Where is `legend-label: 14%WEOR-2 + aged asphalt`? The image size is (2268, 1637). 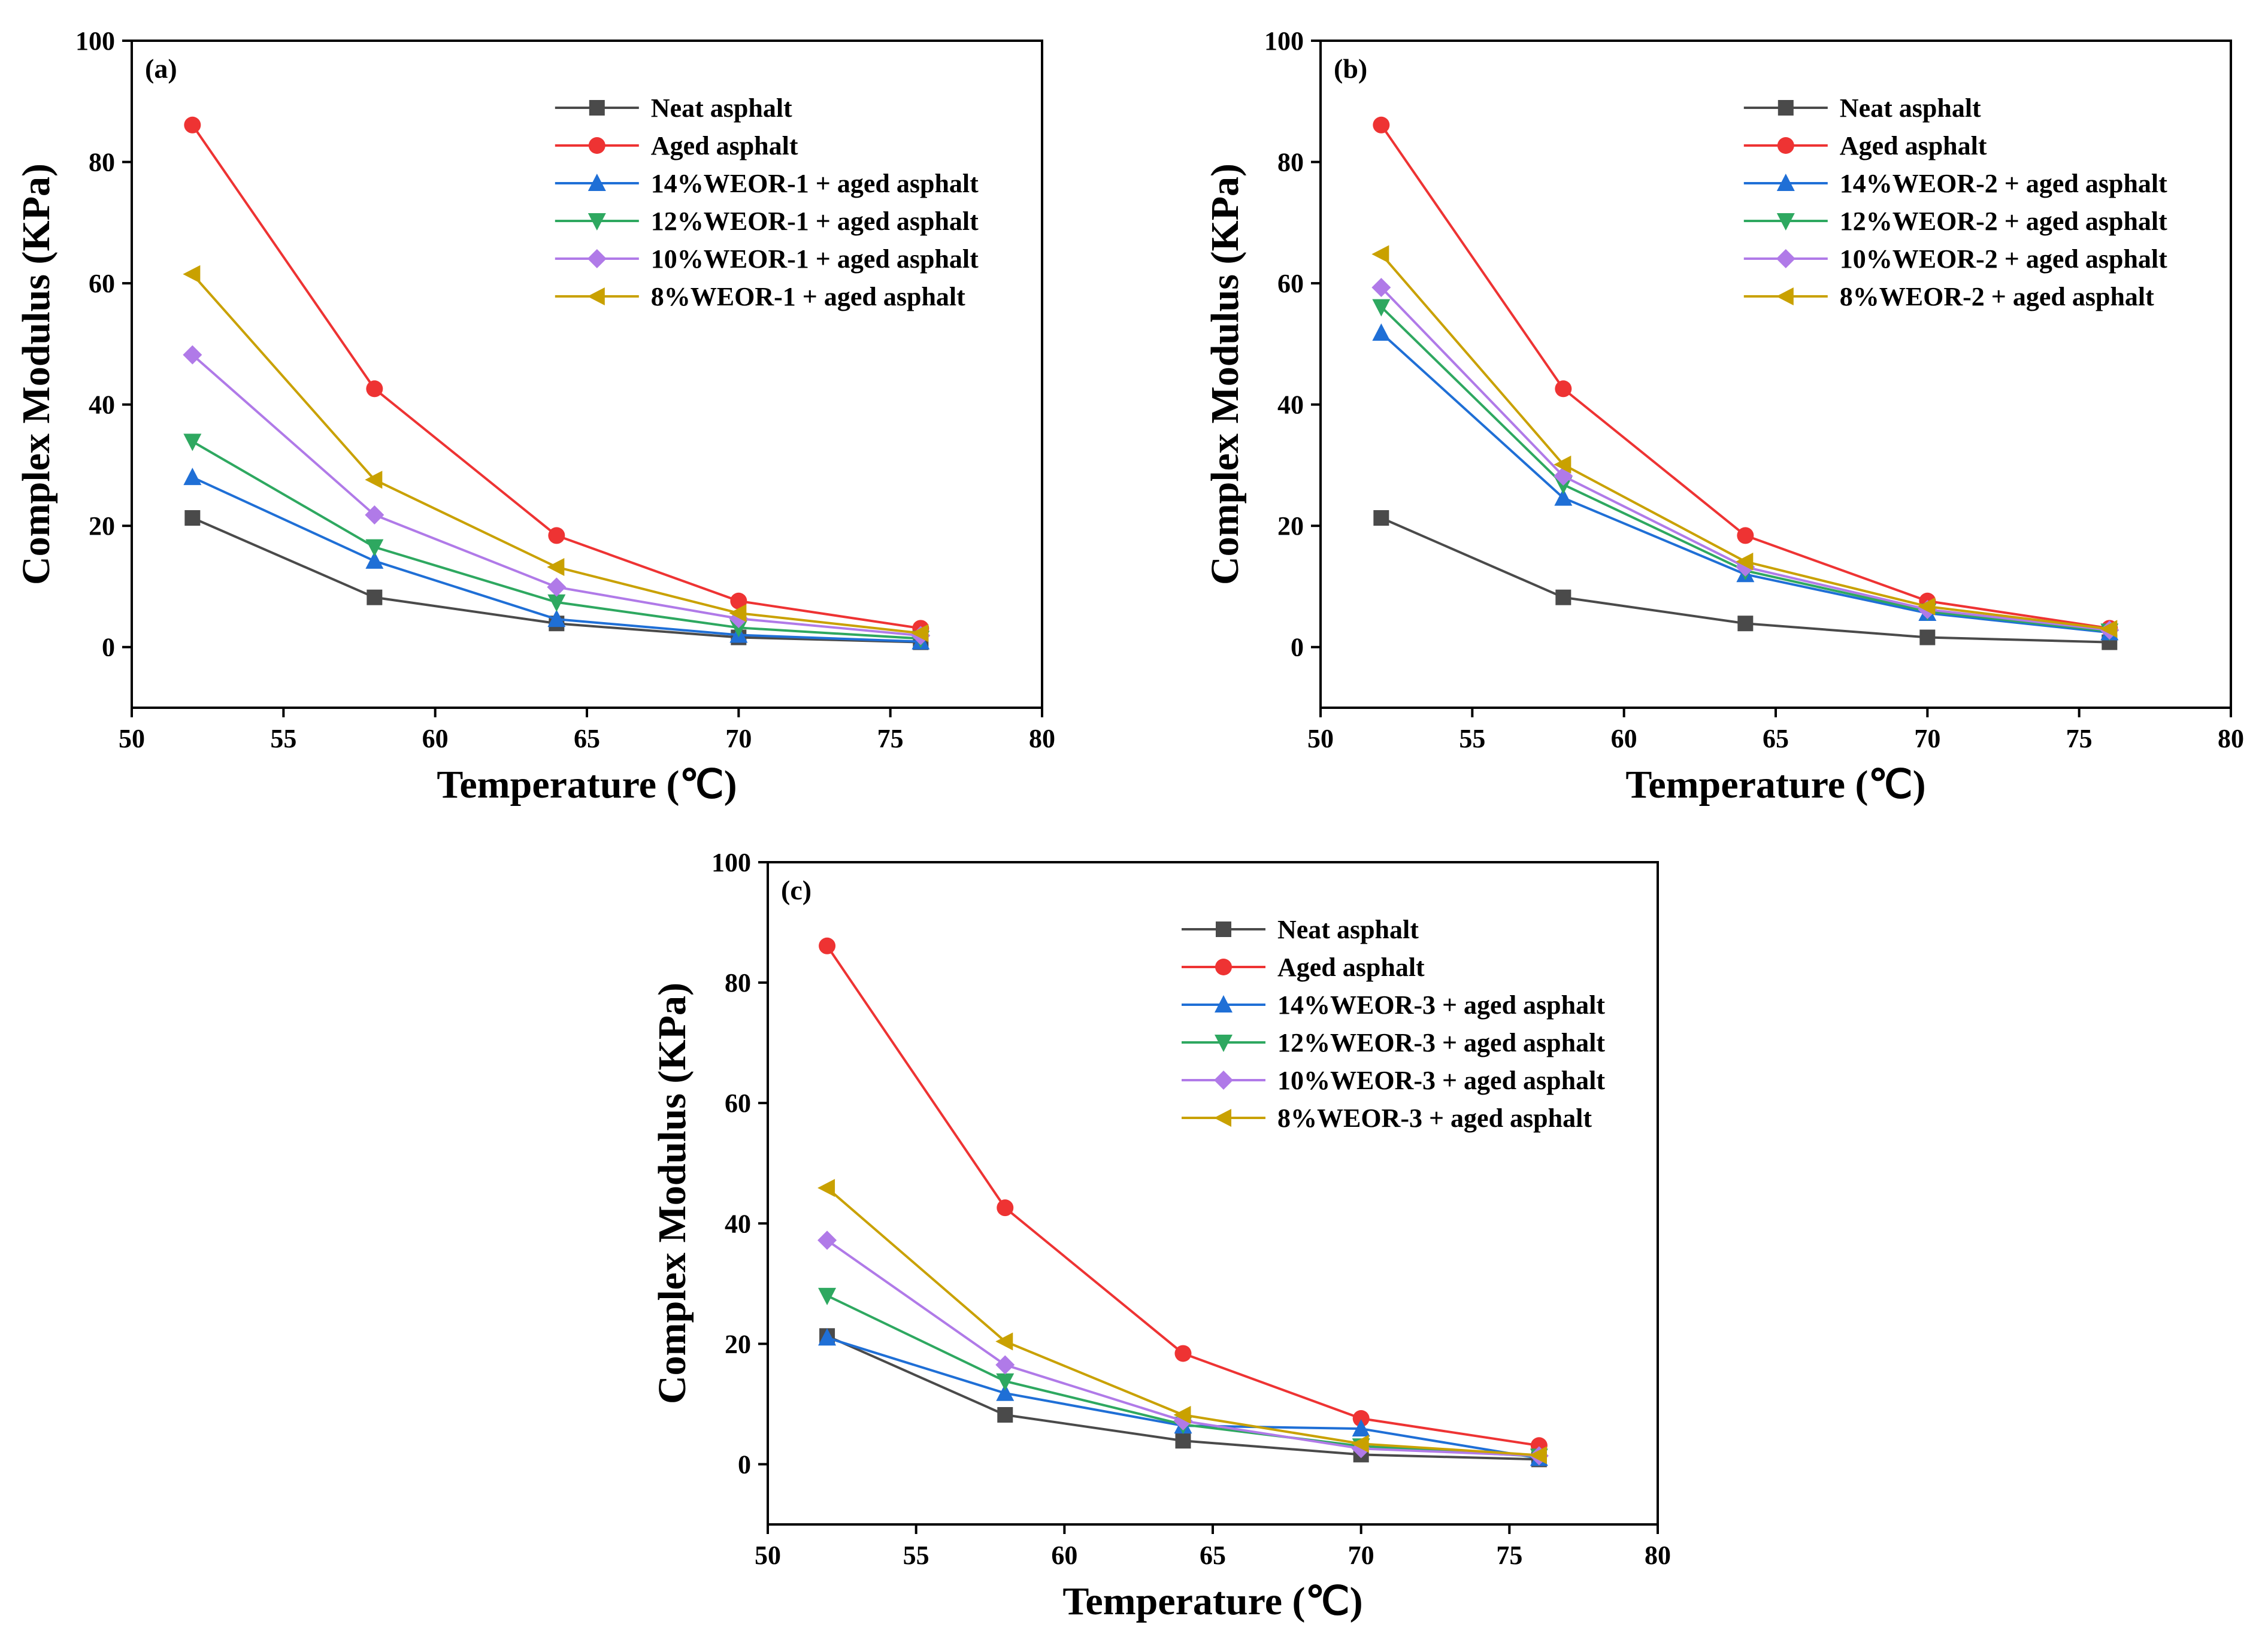
legend-label: 14%WEOR-2 + aged asphalt is located at coordinates (2004, 183).